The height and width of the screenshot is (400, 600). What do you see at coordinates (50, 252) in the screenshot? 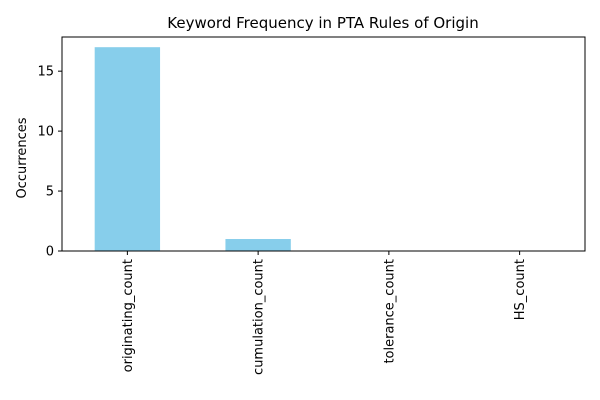
I see `y-tick-label: 0` at bounding box center [50, 252].